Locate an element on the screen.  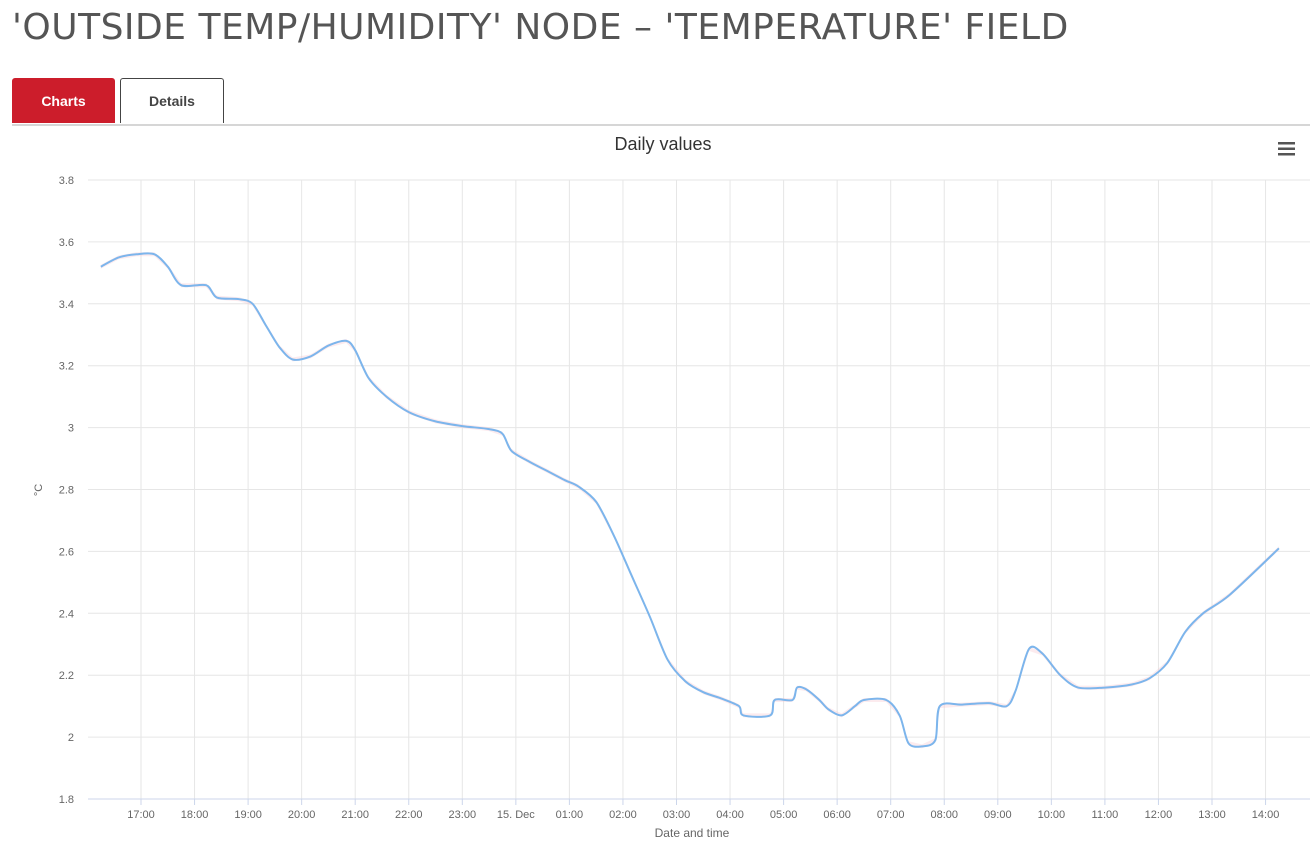
hamburger-menu-icon is located at coordinates (1286, 150).